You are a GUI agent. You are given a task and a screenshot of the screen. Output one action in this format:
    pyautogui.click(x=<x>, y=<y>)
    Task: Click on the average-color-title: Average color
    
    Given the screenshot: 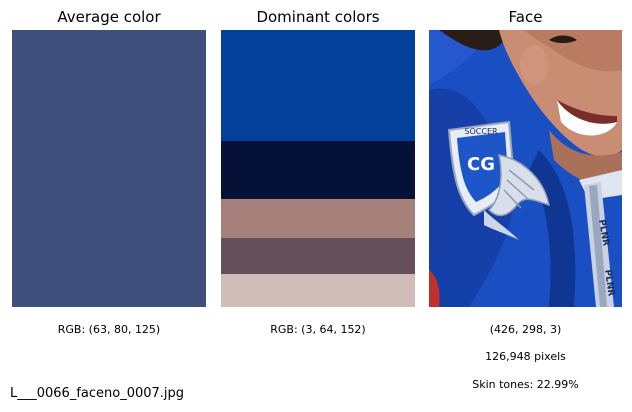 What is the action you would take?
    pyautogui.click(x=109, y=17)
    